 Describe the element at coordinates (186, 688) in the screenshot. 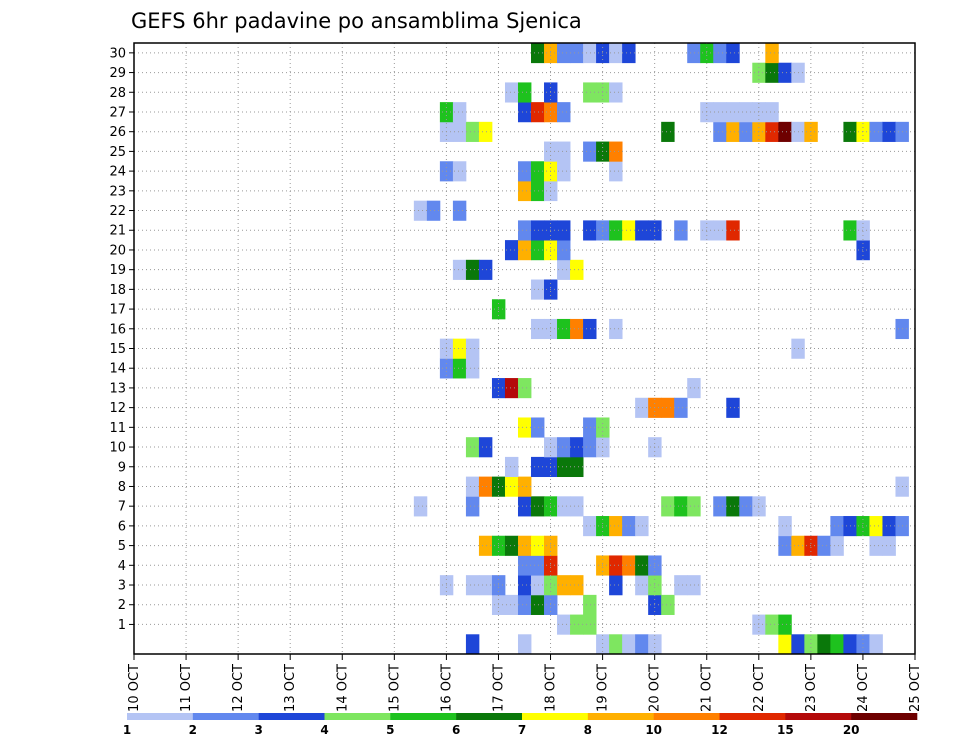

I see `x-tick-label: 11 OCT` at that location.